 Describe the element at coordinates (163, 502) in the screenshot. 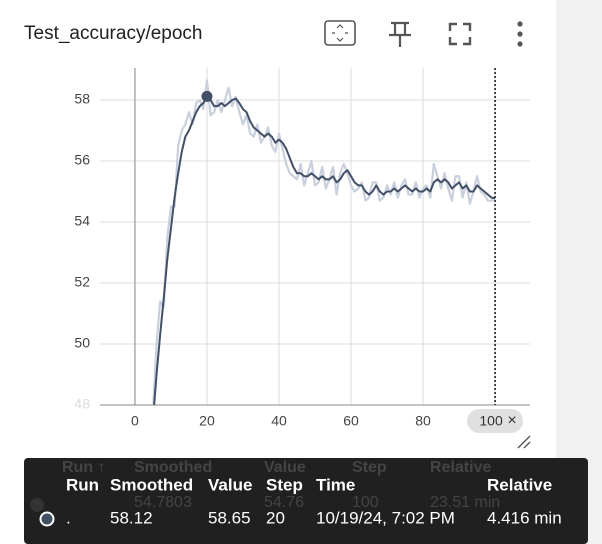

I see `ghost-row-cell: 54.7803` at that location.